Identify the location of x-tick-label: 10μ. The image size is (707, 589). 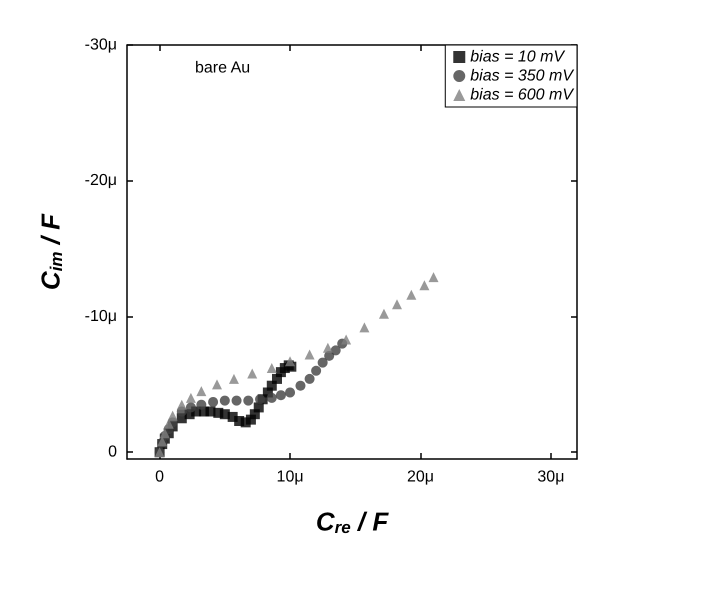
(290, 477).